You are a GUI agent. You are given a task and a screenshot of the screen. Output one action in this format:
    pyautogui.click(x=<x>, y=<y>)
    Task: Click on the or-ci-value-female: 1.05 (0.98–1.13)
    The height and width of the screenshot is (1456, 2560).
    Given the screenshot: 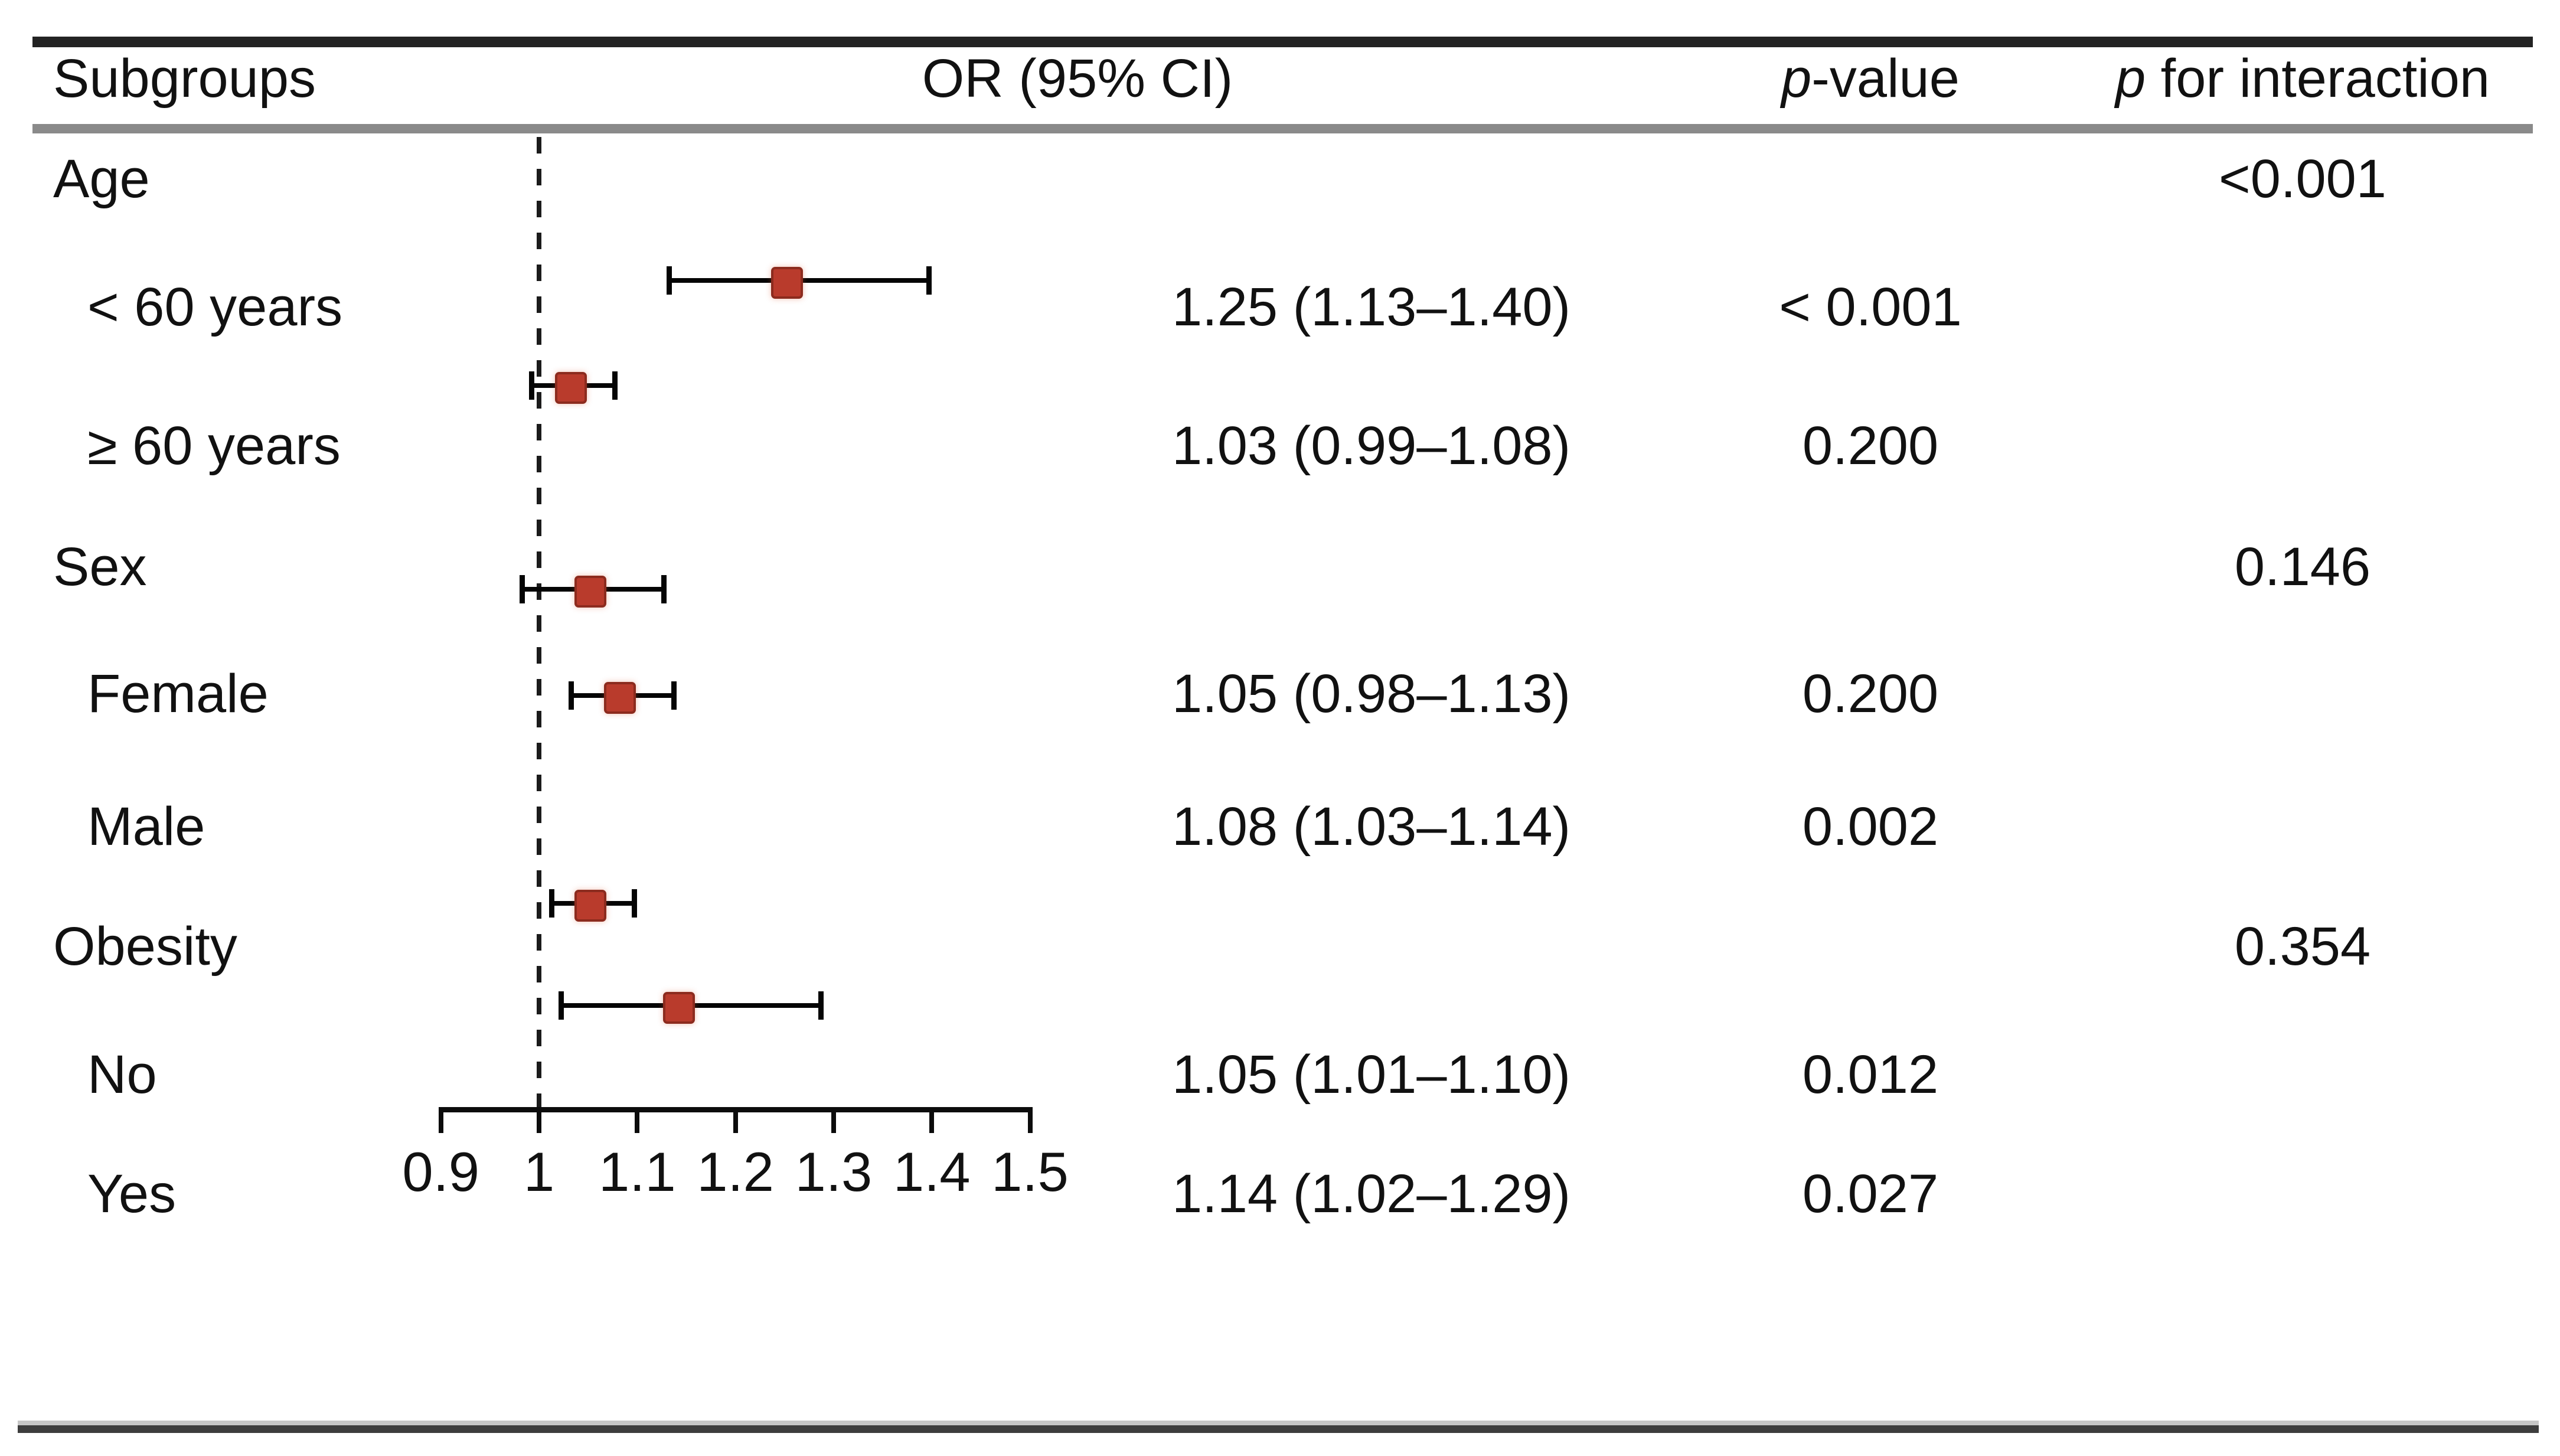 What is the action you would take?
    pyautogui.click(x=1371, y=694)
    